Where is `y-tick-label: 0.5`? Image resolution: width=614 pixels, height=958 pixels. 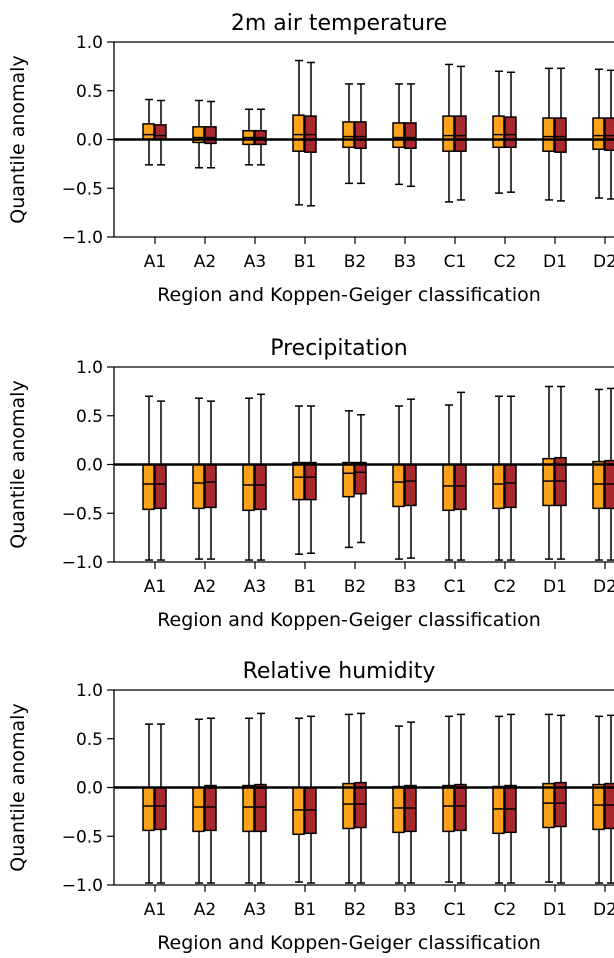
y-tick-label: 0.5 is located at coordinates (89, 417).